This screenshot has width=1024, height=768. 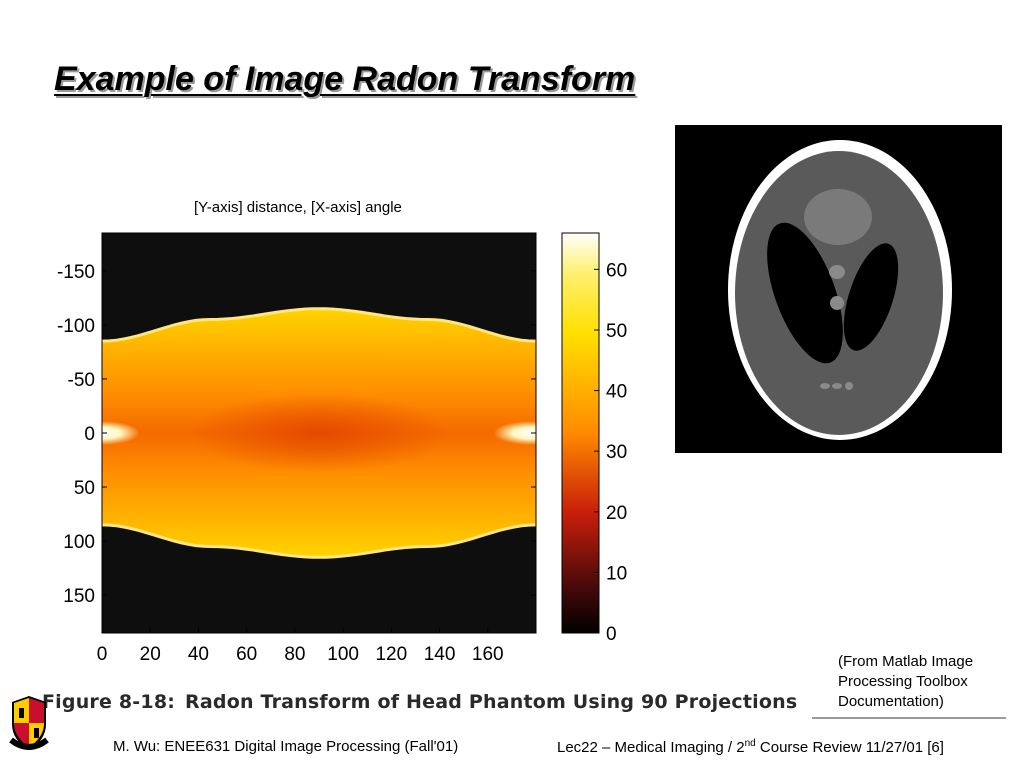 I want to click on footer-lecture-suffix: Course Review 11/27/01 [6], so click(x=849, y=747).